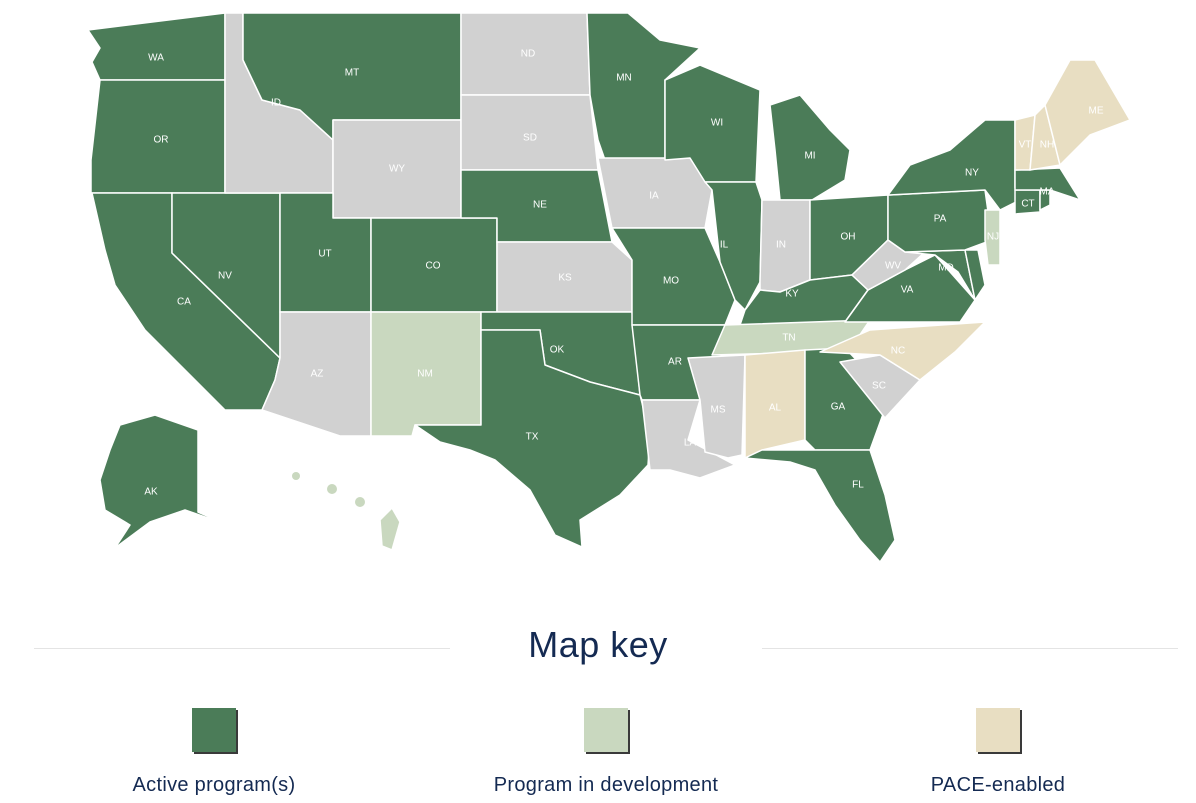 This screenshot has width=1196, height=803. What do you see at coordinates (156, 46) in the screenshot?
I see `state-wa` at bounding box center [156, 46].